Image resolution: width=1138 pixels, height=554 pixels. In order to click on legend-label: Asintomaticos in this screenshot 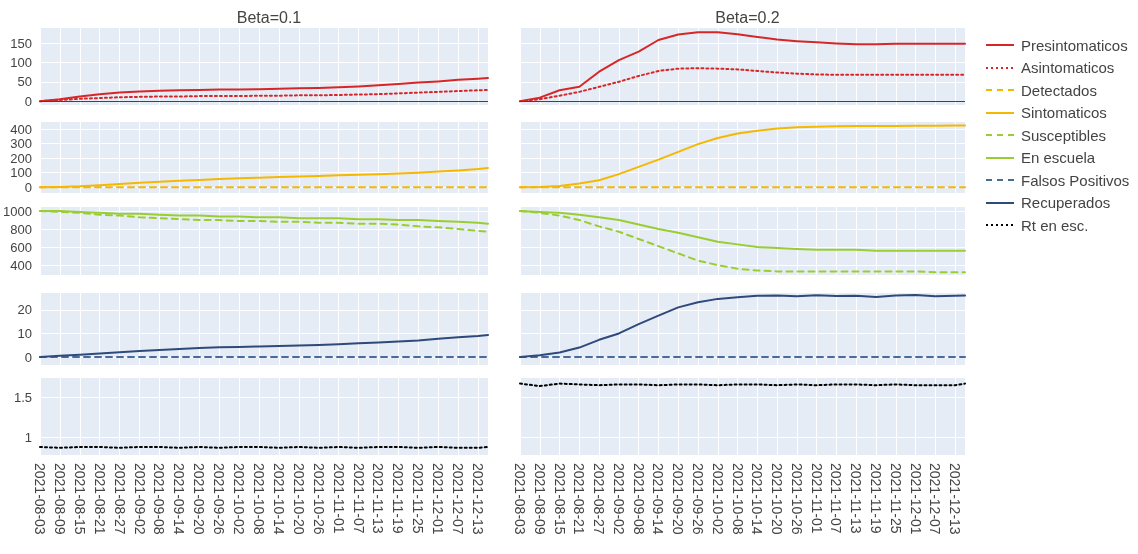, I will do `click(1068, 68)`.